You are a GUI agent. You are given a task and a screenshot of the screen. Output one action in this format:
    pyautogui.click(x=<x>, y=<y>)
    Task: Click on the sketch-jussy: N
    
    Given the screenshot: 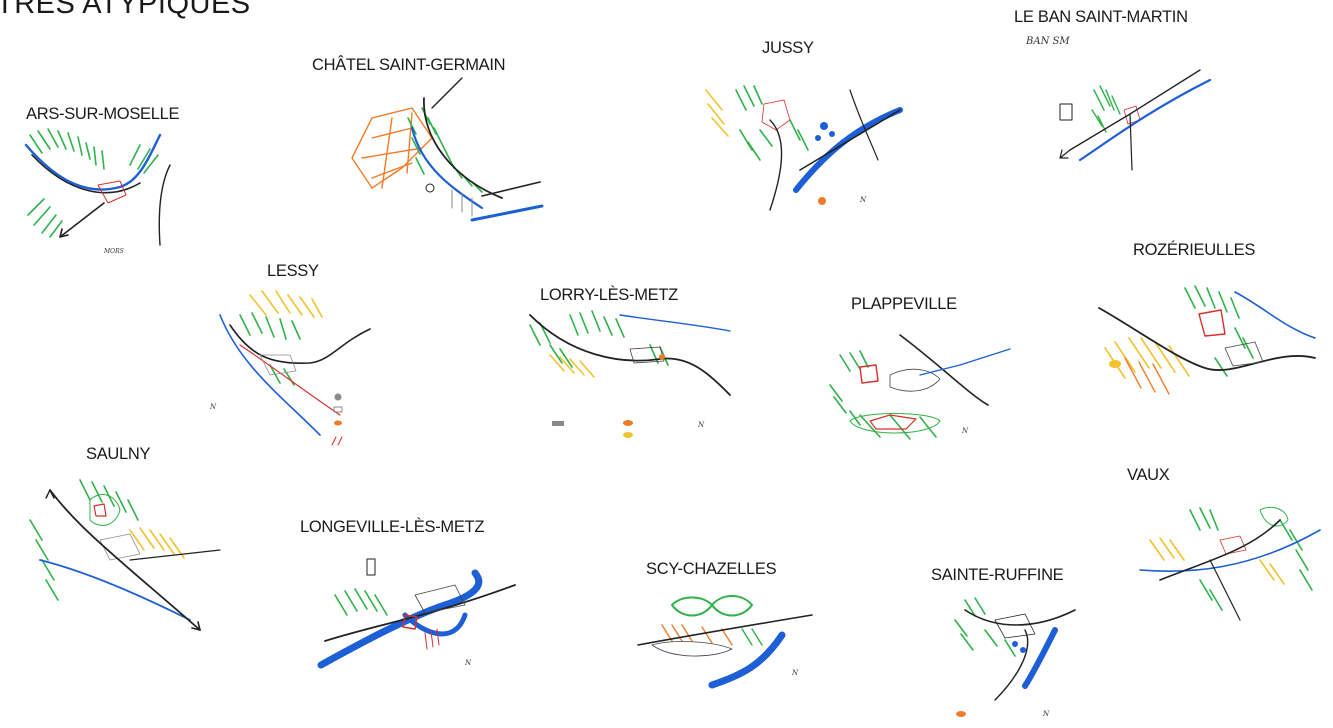 What is the action you would take?
    pyautogui.click(x=804, y=148)
    